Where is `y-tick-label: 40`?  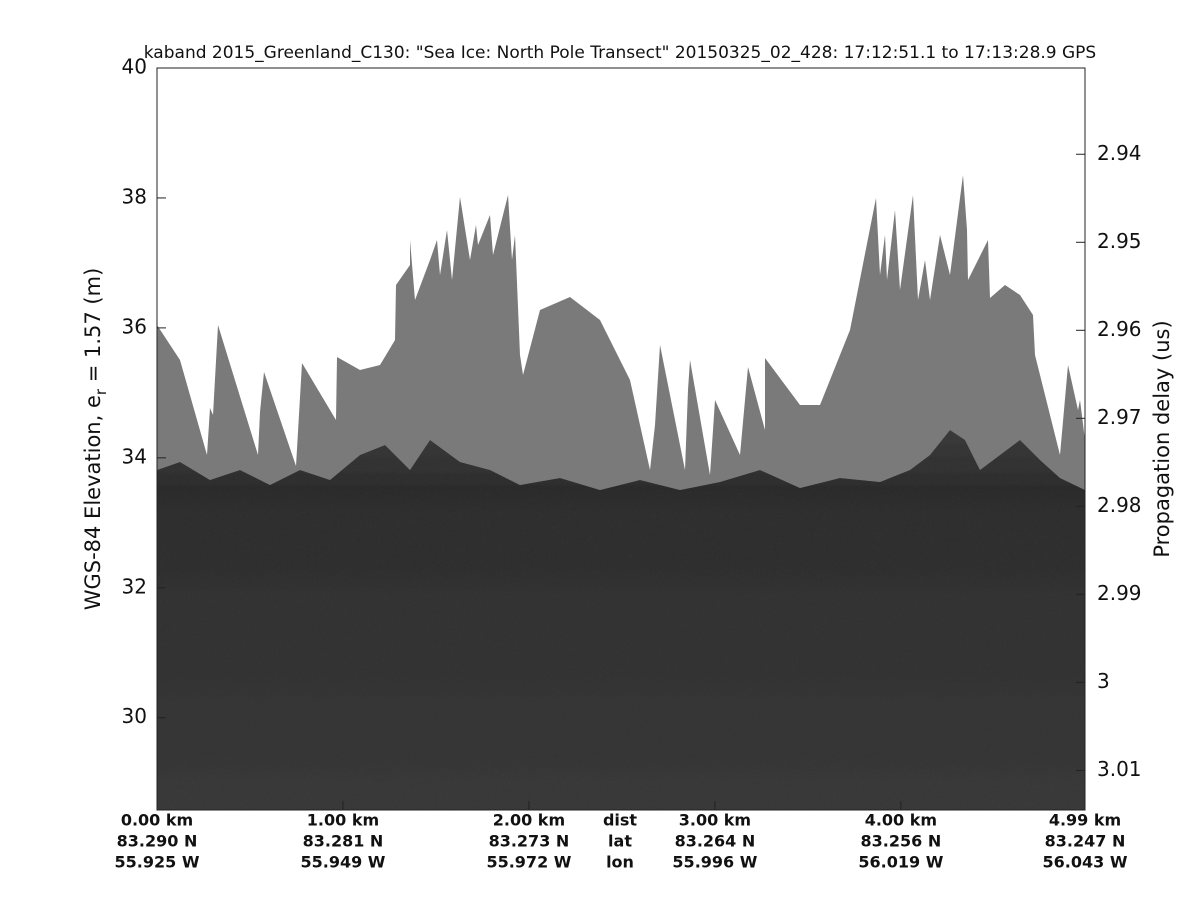
y-tick-label: 40 is located at coordinates (134, 67).